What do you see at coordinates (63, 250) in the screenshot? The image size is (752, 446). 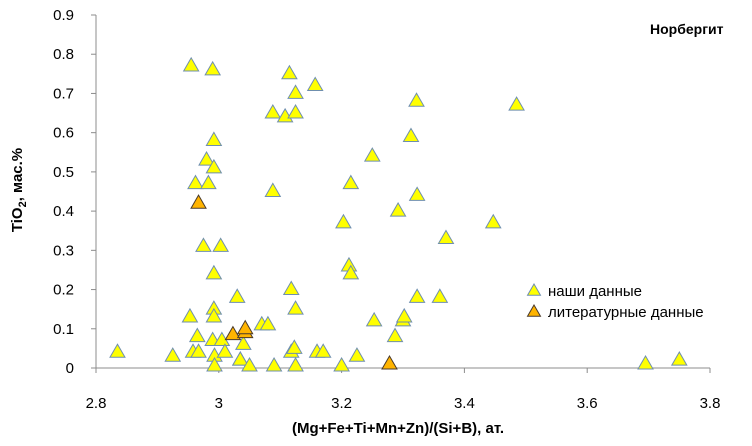 I see `y-tick-label: 0.3` at bounding box center [63, 250].